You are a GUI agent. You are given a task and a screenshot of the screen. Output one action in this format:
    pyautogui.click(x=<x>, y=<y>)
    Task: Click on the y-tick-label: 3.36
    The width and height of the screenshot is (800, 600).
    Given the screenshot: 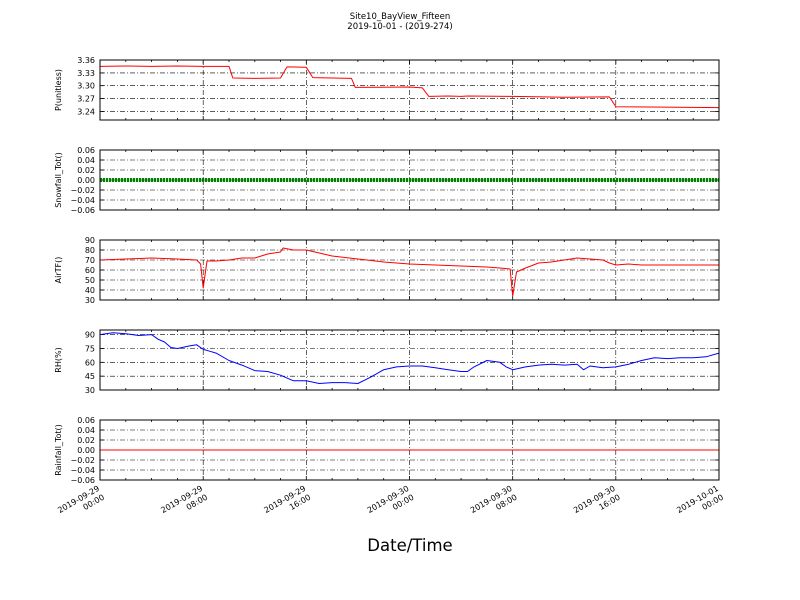 What is the action you would take?
    pyautogui.click(x=86, y=60)
    